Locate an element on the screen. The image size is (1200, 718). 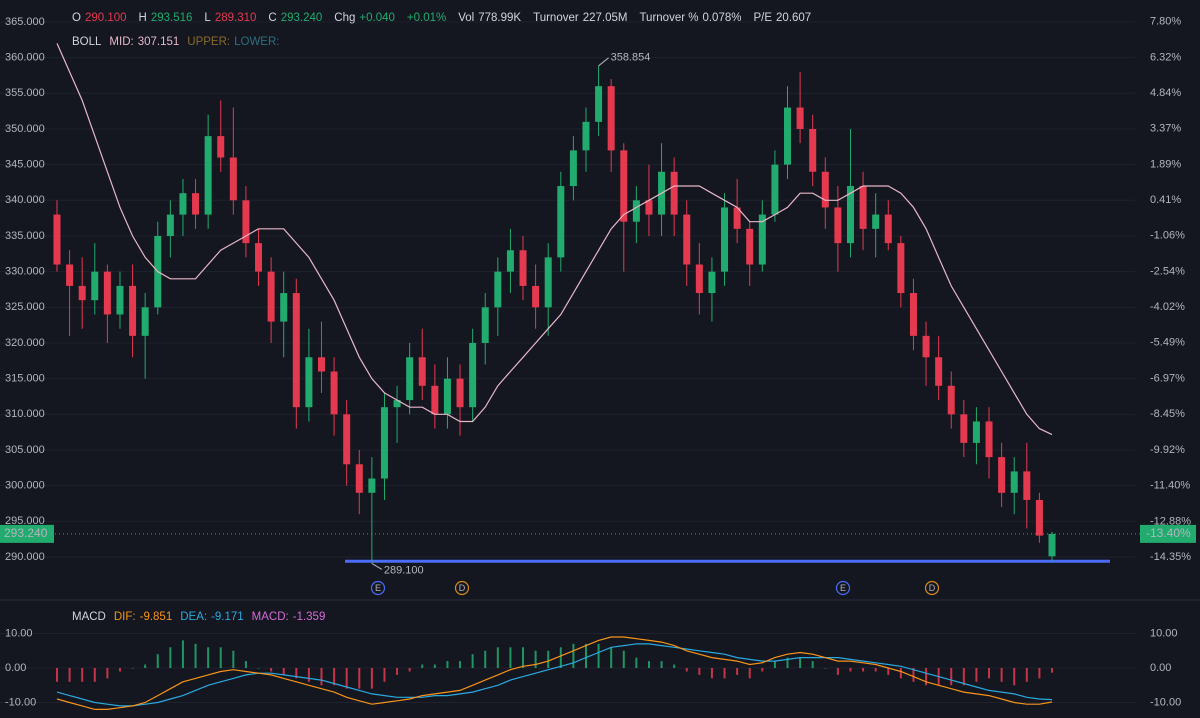
mid-value: 307.151 is located at coordinates (159, 42).